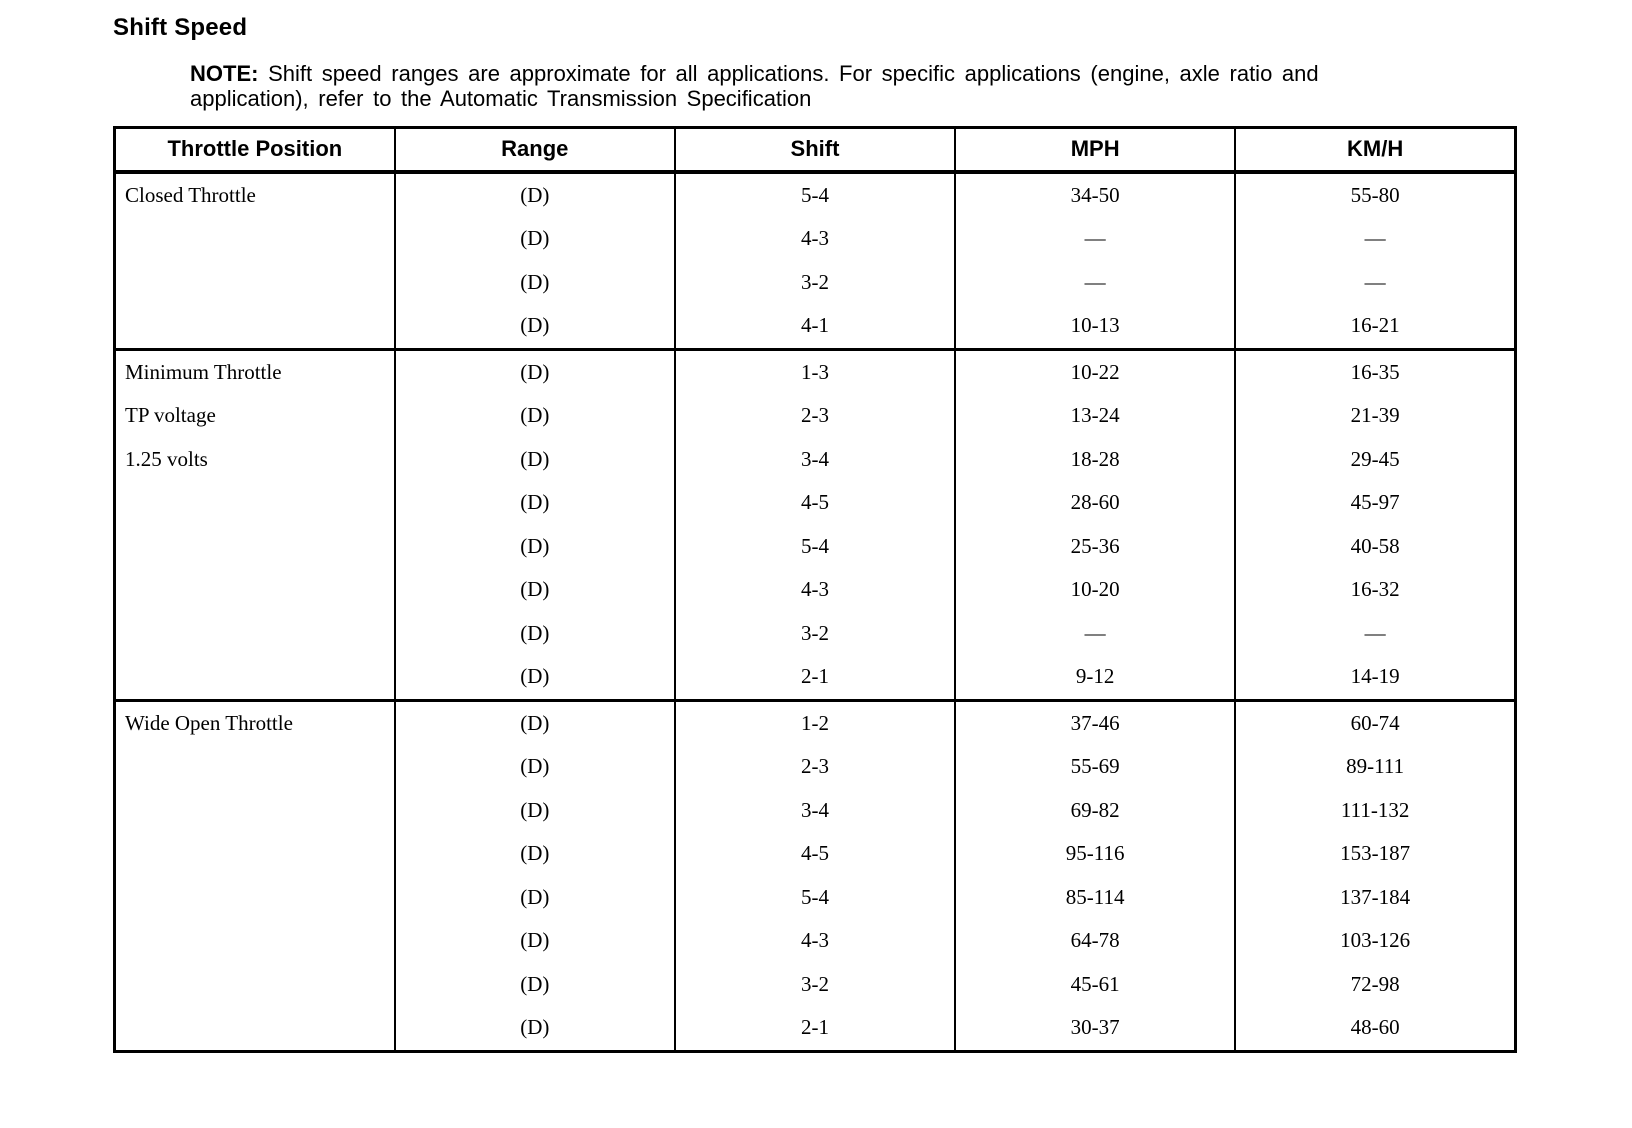  I want to click on kmh-value: 16-32, so click(1375, 589).